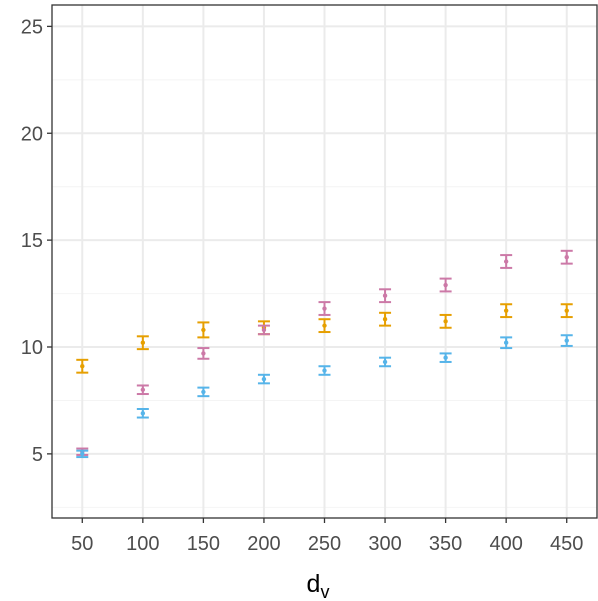 The image size is (598, 601). What do you see at coordinates (142, 544) in the screenshot?
I see `x-tick-label: 100` at bounding box center [142, 544].